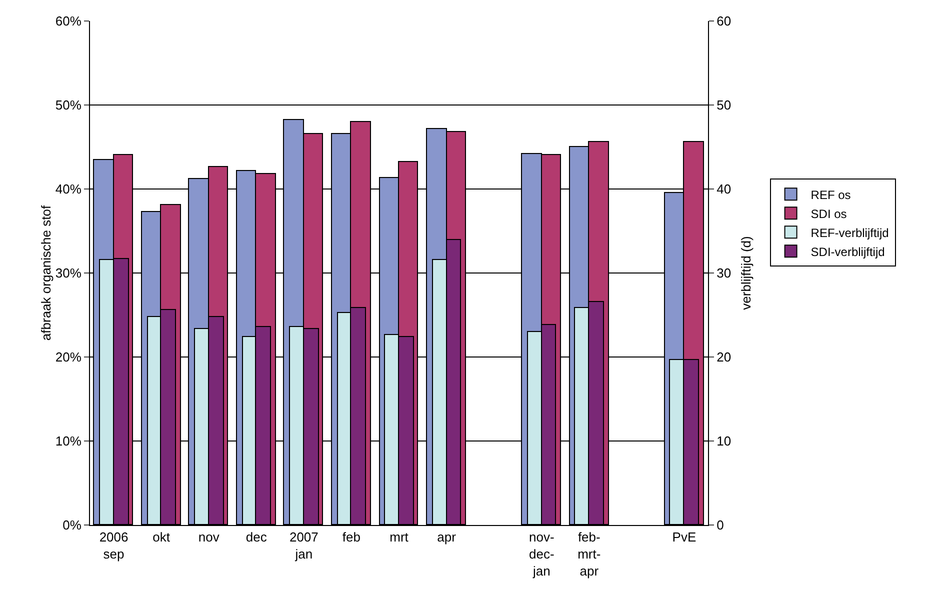  I want to click on x-tick-label: nov, so click(209, 537).